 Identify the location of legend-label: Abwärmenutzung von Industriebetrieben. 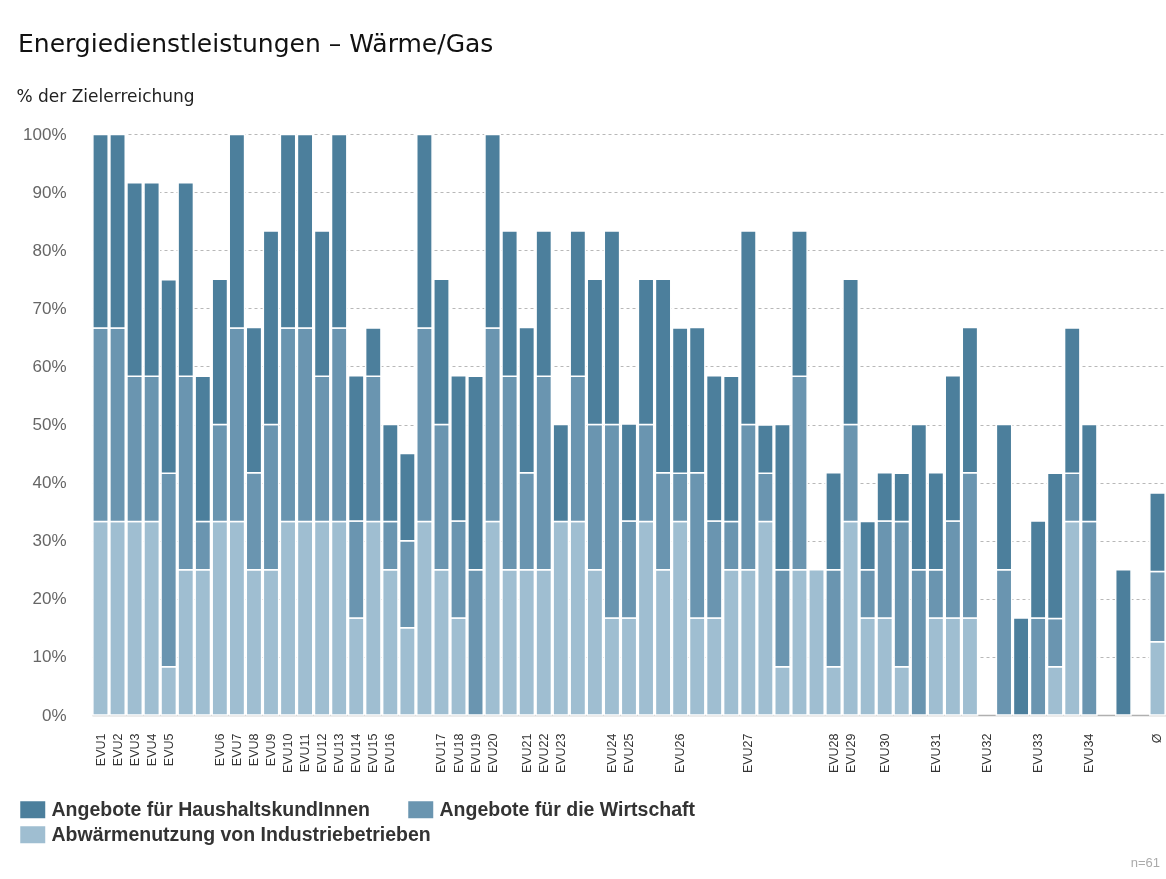
(241, 833).